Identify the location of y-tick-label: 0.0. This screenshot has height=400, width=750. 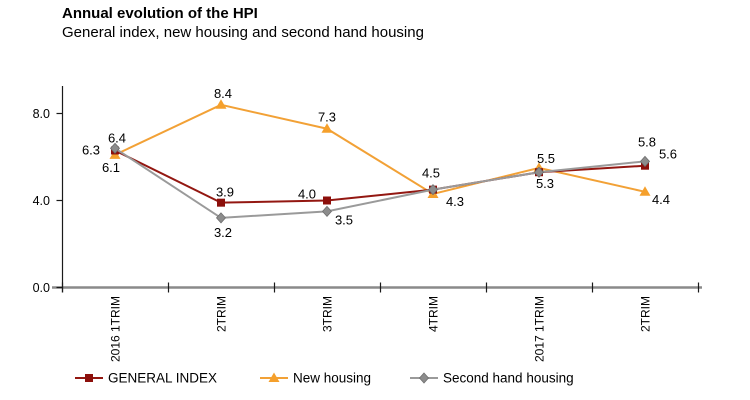
(41, 288).